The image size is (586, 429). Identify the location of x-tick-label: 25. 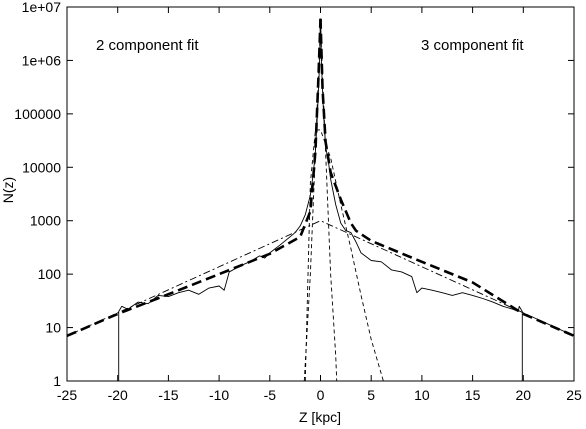
(574, 395).